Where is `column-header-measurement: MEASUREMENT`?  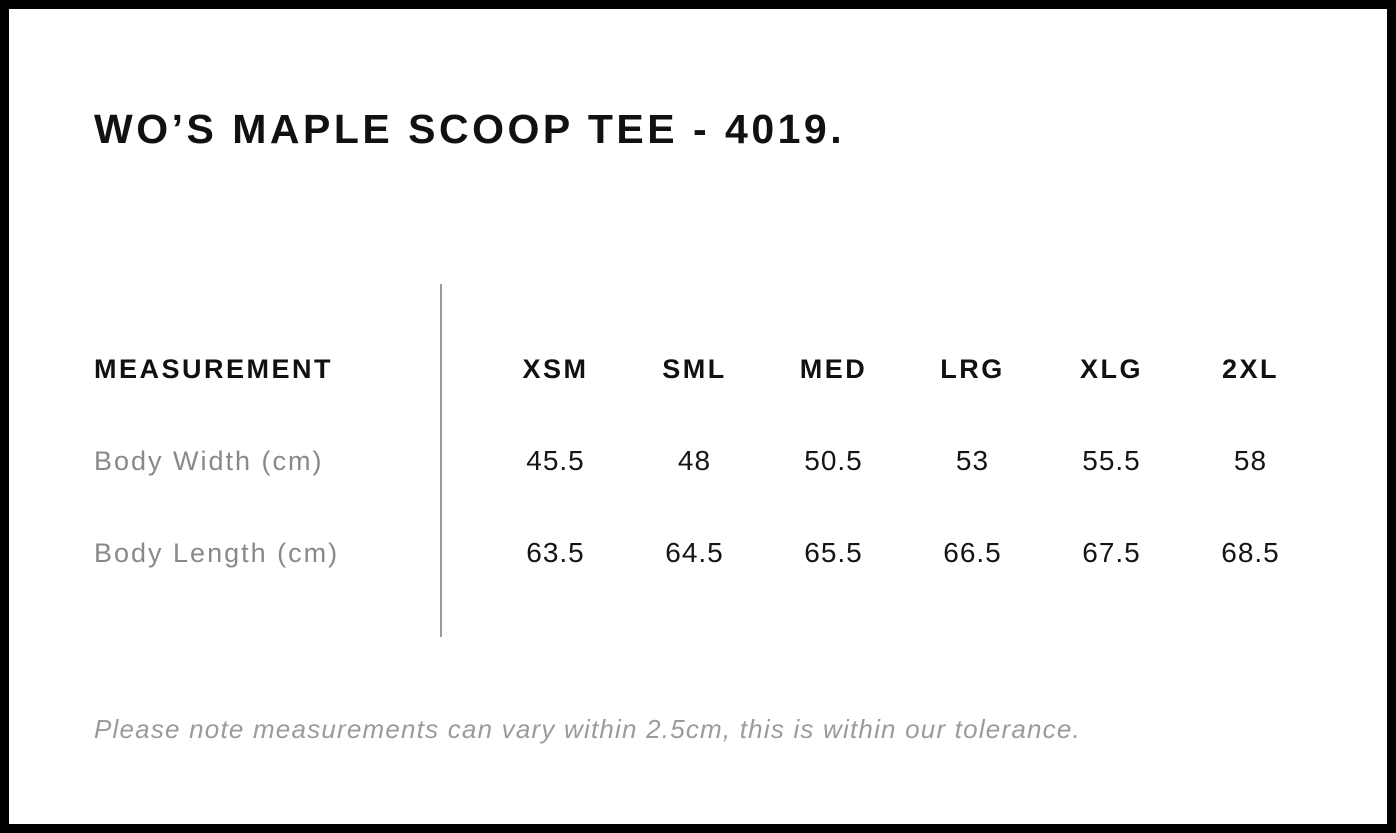 column-header-measurement: MEASUREMENT is located at coordinates (214, 368).